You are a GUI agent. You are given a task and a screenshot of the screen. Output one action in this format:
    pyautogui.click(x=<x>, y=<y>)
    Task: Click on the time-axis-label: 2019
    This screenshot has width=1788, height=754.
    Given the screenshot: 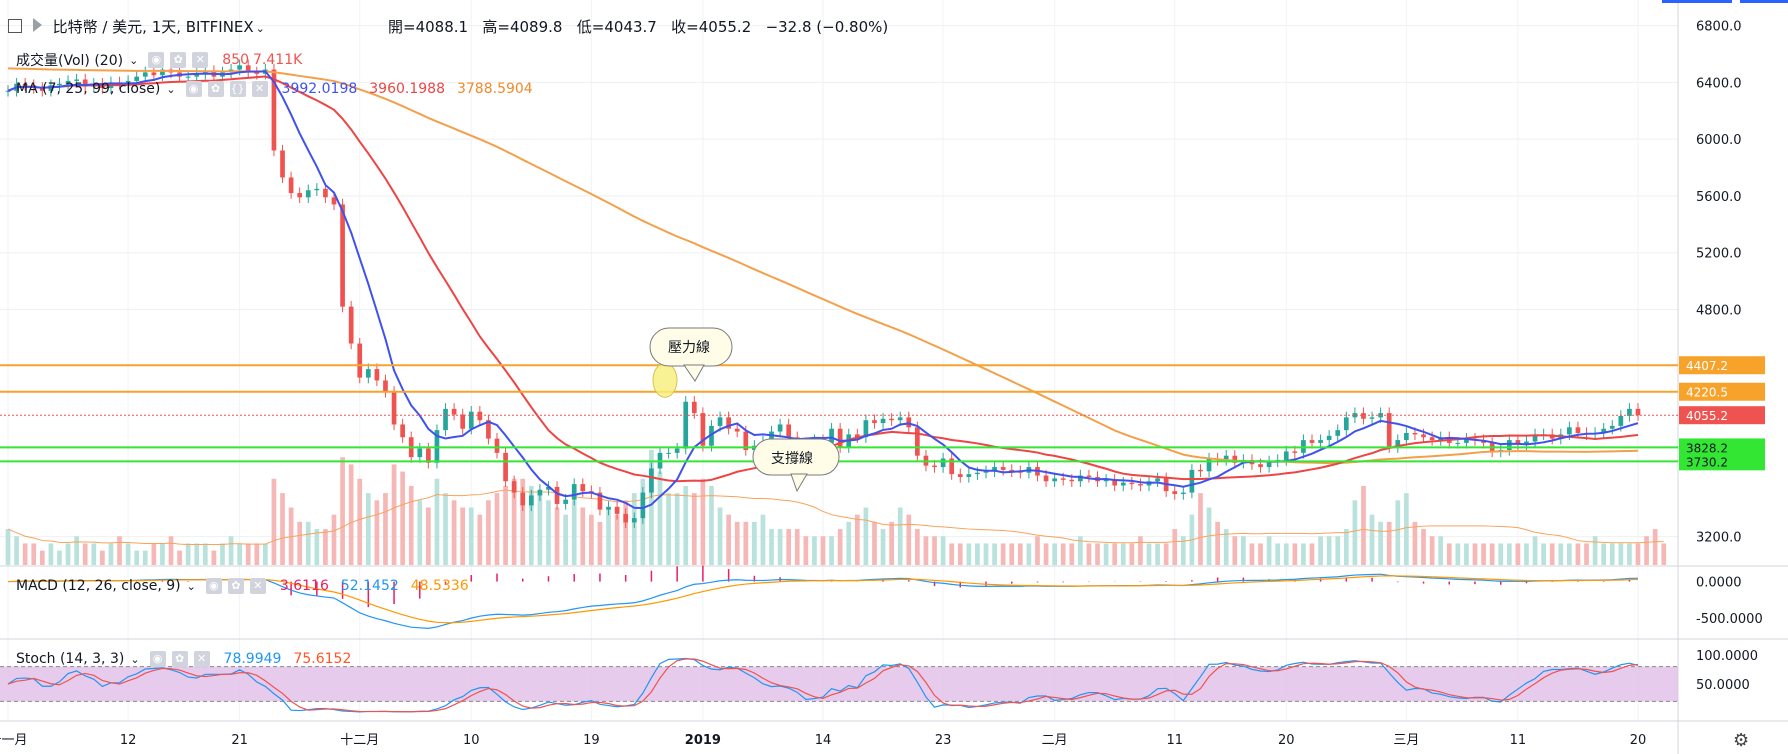 What is the action you would take?
    pyautogui.click(x=703, y=740)
    